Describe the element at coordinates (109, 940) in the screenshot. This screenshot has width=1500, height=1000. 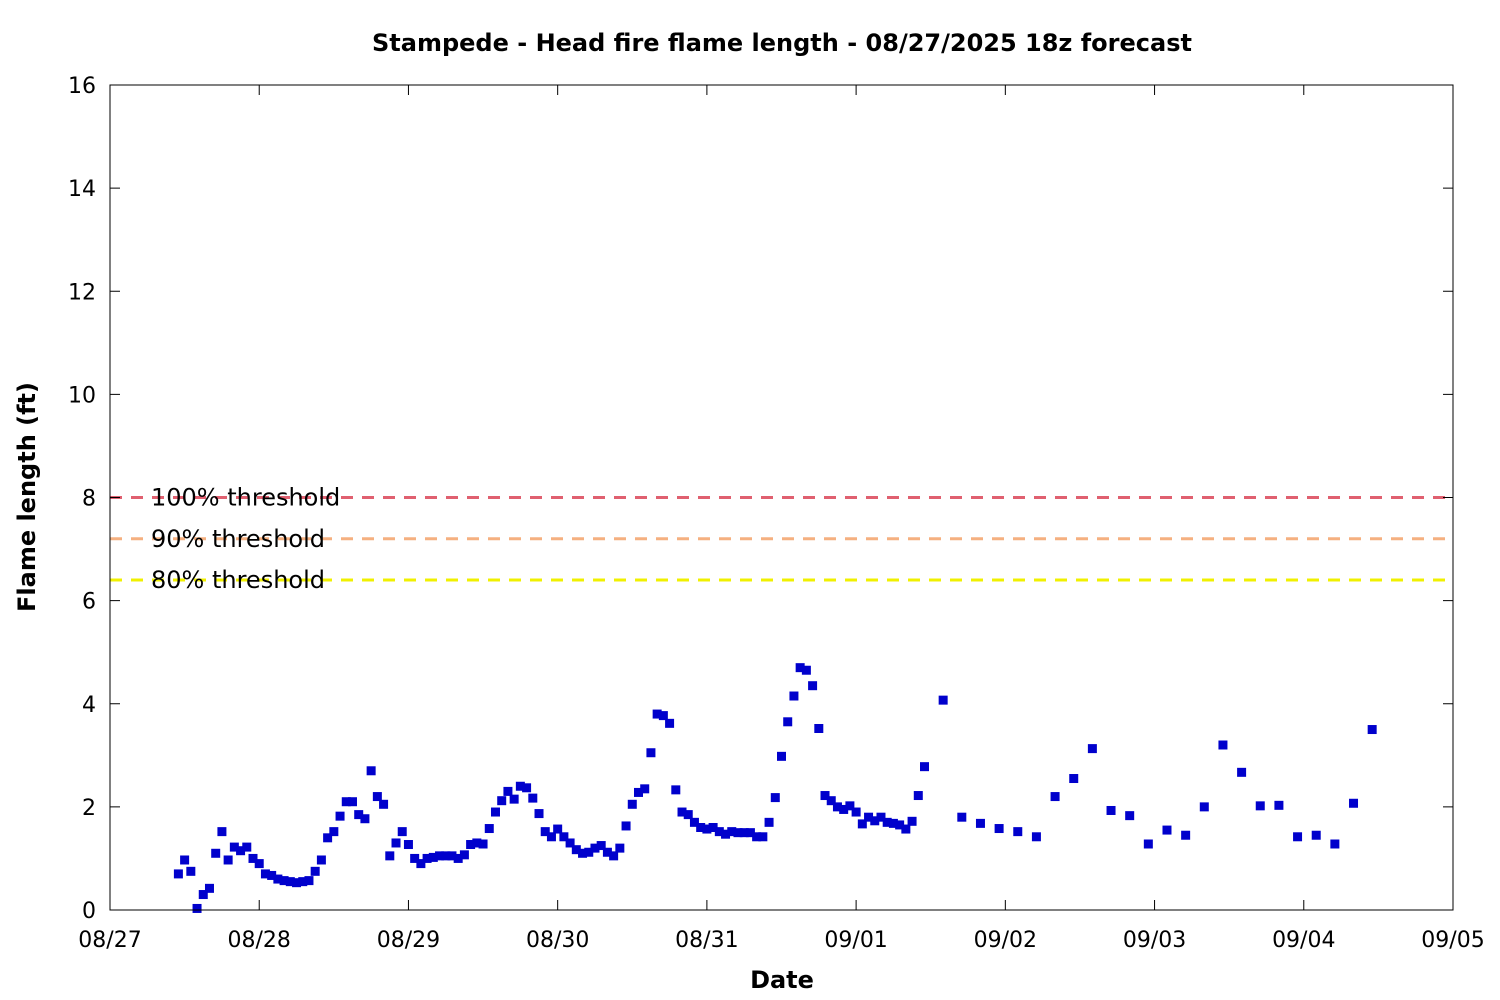
I see `x-tick-label: 08/27` at that location.